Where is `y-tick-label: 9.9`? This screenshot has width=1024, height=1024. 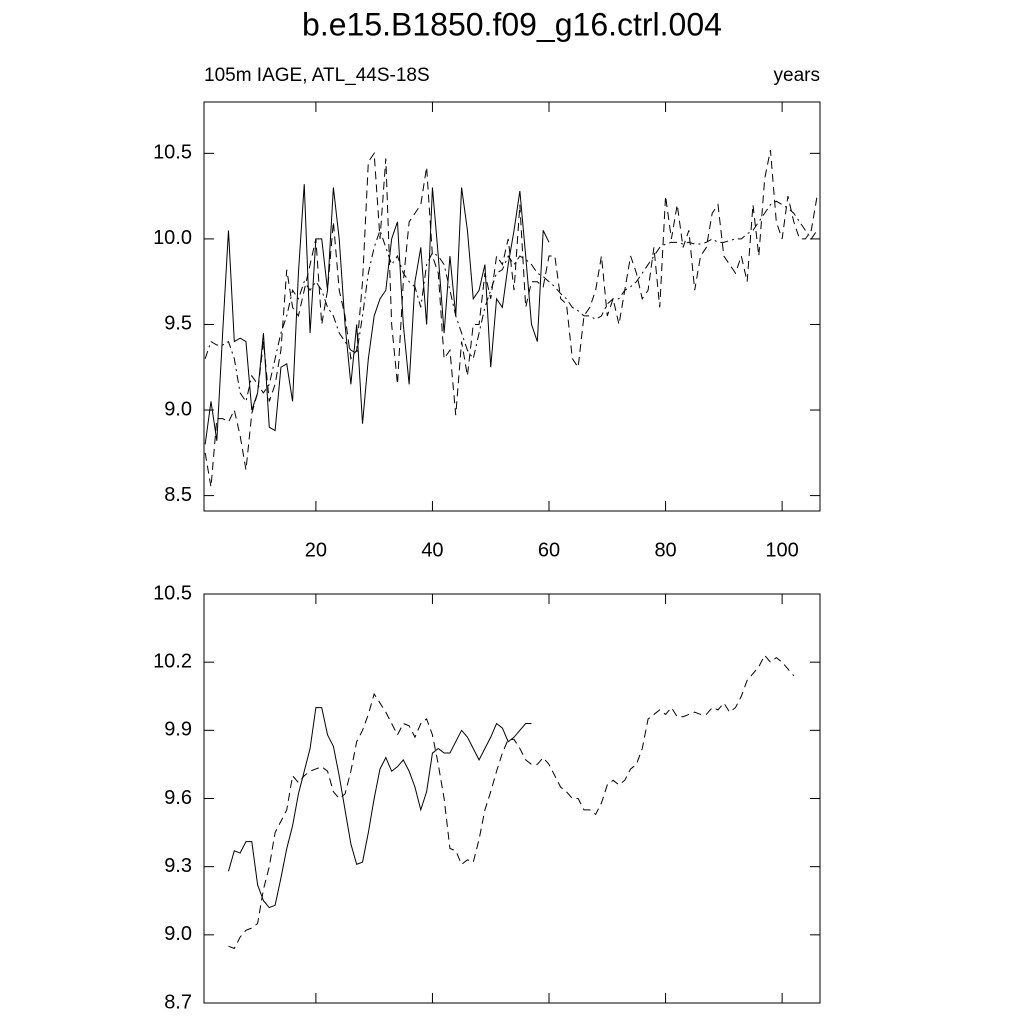 y-tick-label: 9.9 is located at coordinates (178, 730).